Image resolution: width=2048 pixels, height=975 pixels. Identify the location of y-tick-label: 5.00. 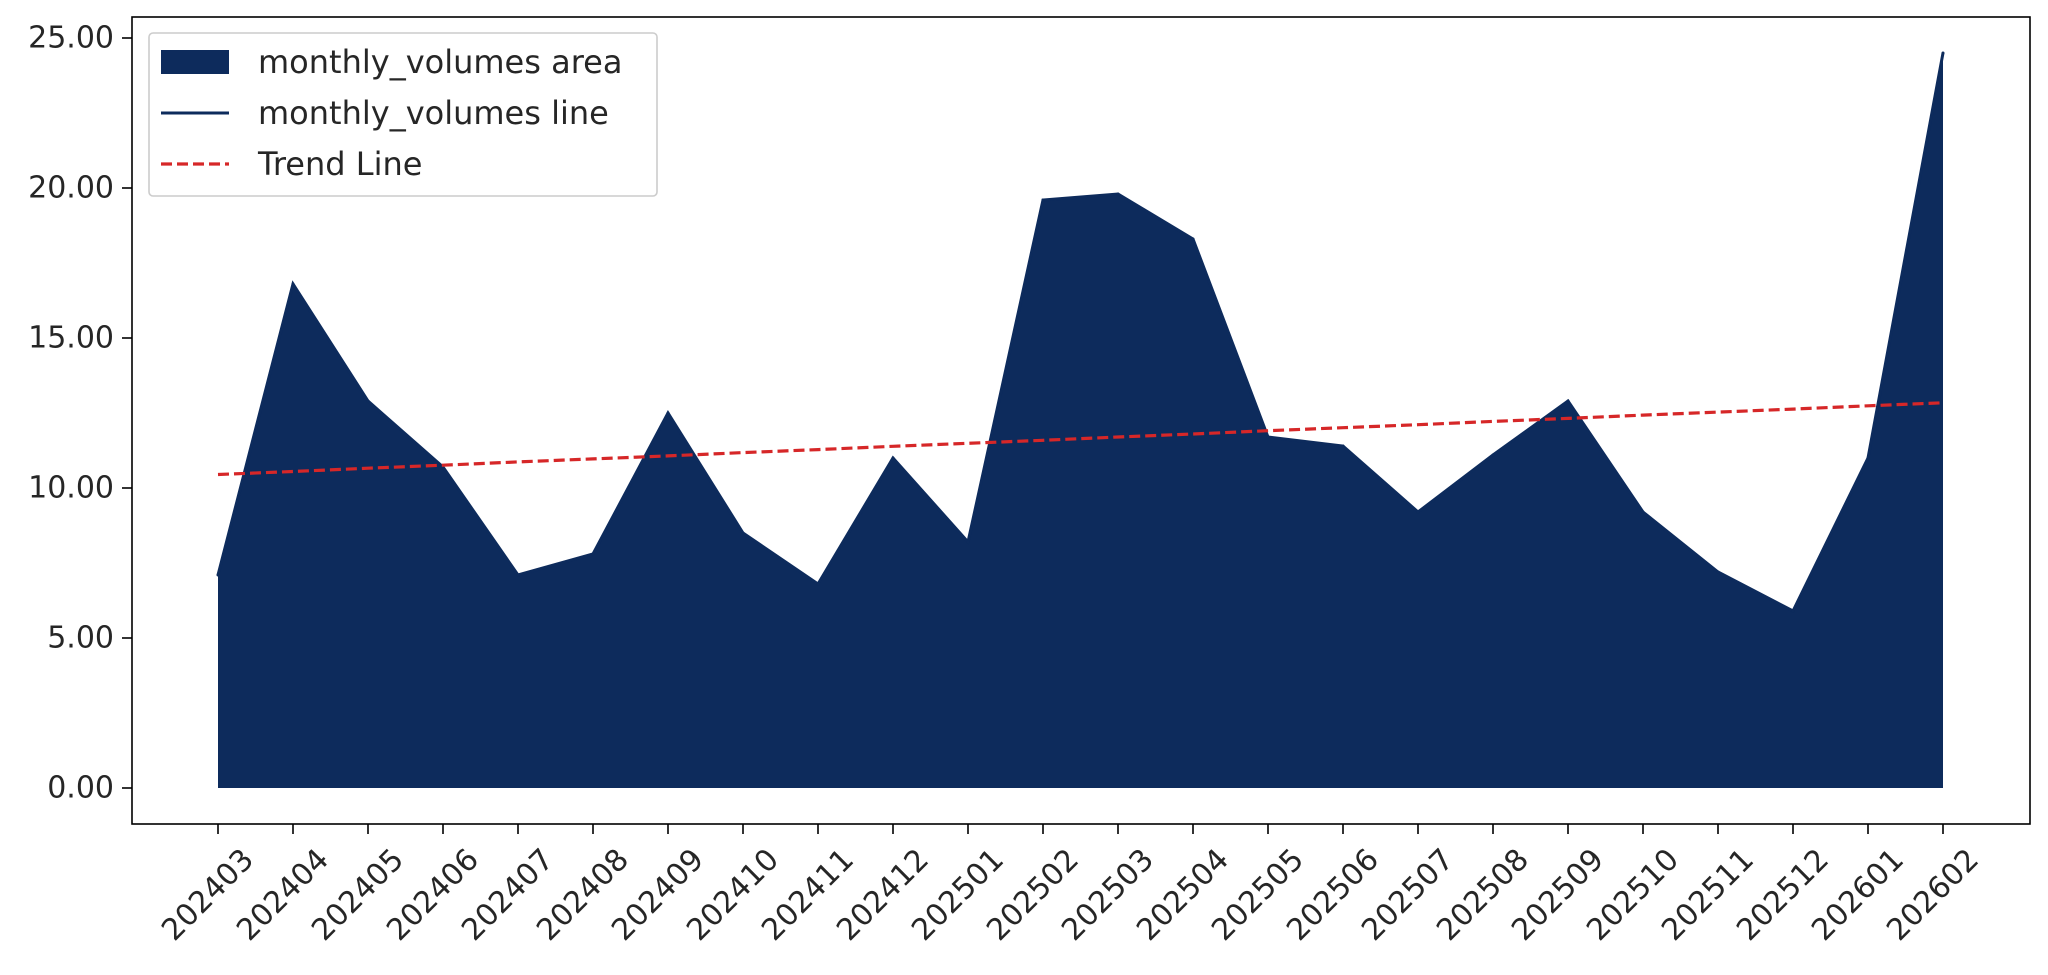
(80, 638).